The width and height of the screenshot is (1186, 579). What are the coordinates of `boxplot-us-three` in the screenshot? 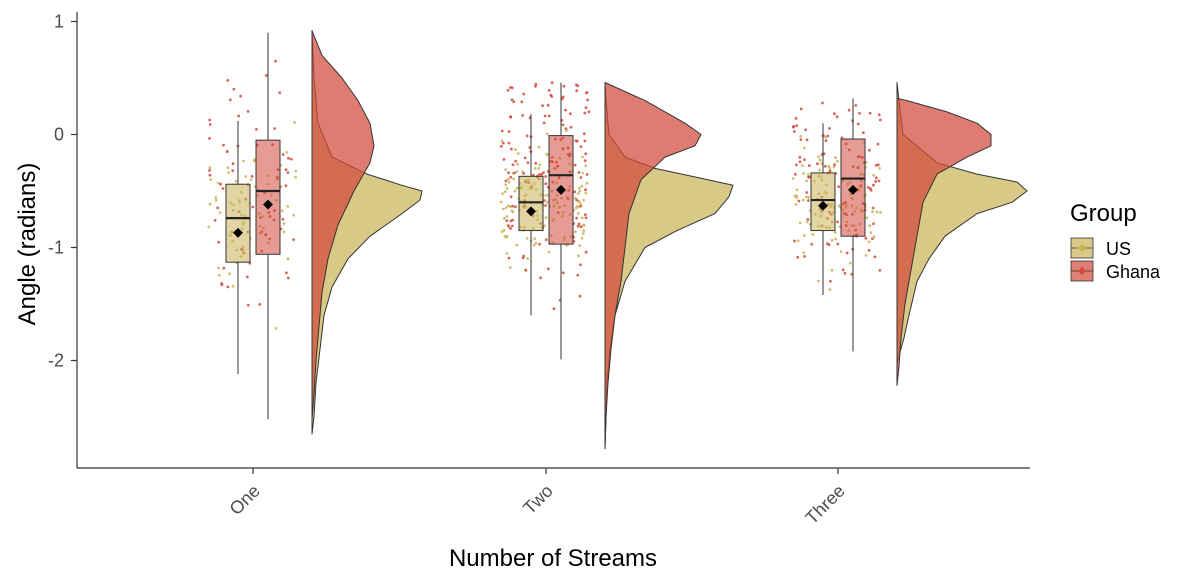 It's located at (823, 209).